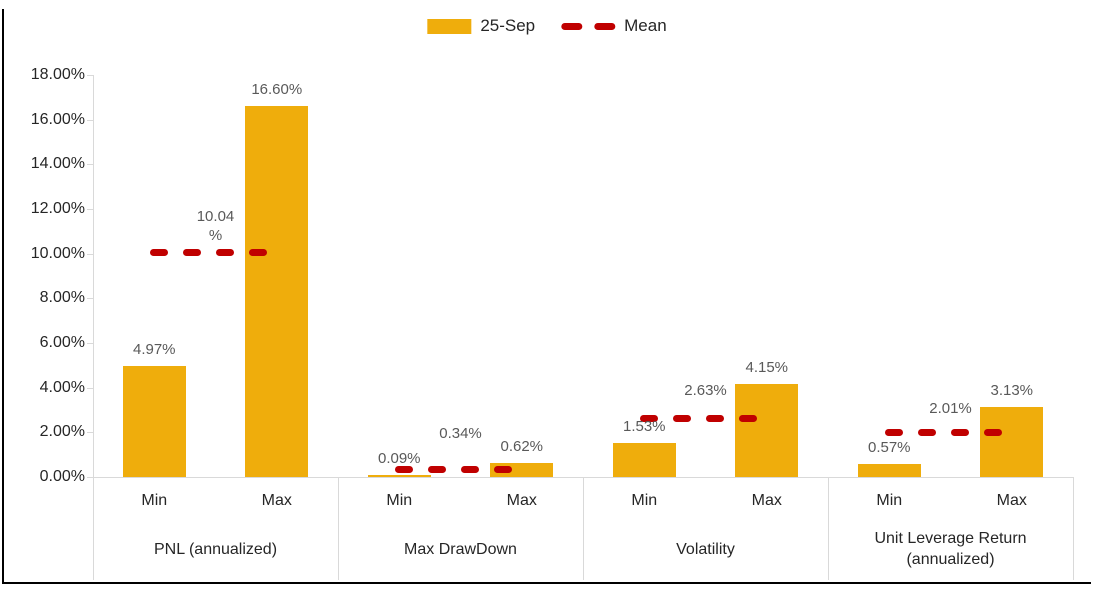 This screenshot has height=590, width=1094. I want to click on category-label: Max DrawDown, so click(460, 549).